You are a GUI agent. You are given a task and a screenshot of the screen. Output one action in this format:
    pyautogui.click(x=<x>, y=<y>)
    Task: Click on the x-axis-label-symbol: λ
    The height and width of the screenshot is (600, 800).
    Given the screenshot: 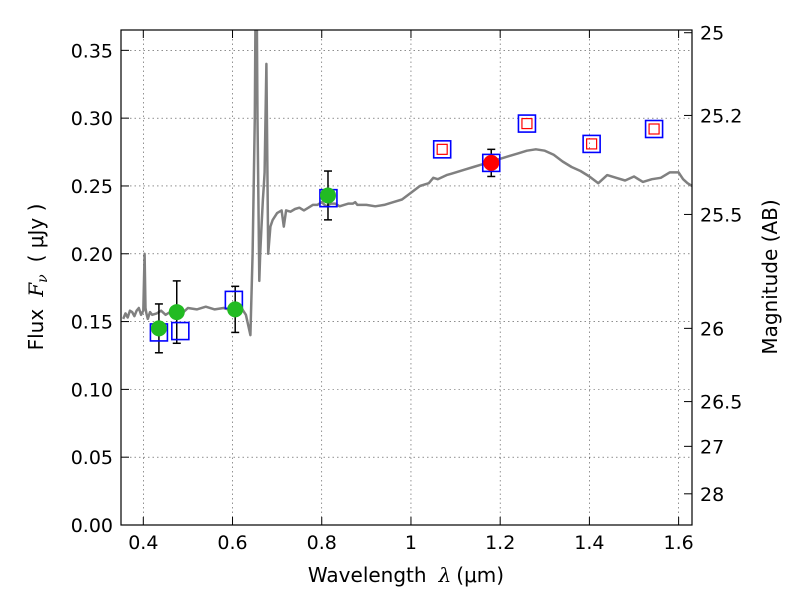 What is the action you would take?
    pyautogui.click(x=445, y=575)
    